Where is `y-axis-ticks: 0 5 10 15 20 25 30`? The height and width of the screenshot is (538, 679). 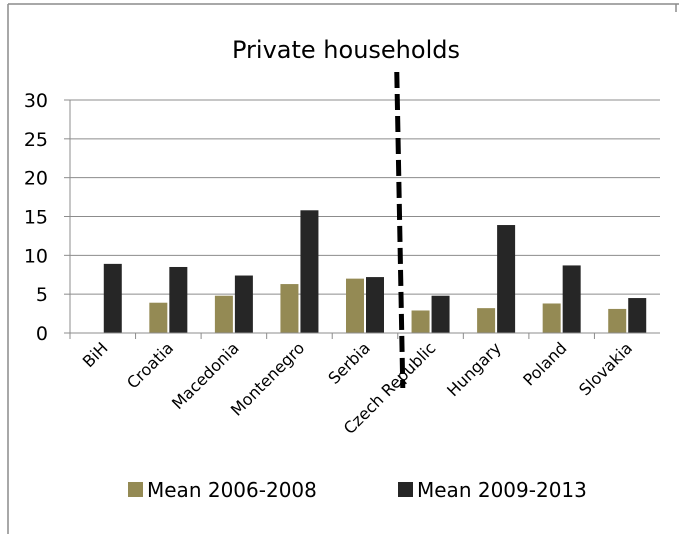
y-axis-ticks: 0 5 10 15 20 25 30 is located at coordinates (47, 217).